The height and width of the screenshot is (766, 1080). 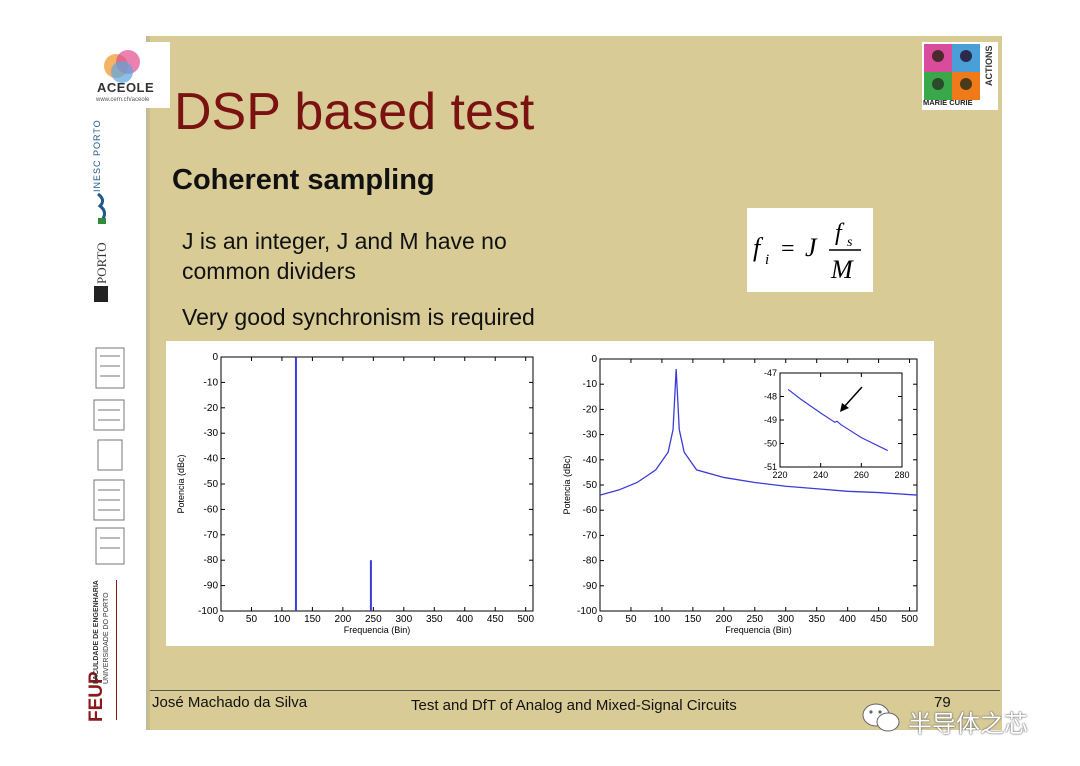 What do you see at coordinates (148, 383) in the screenshot?
I see `sidebar-shadow` at bounding box center [148, 383].